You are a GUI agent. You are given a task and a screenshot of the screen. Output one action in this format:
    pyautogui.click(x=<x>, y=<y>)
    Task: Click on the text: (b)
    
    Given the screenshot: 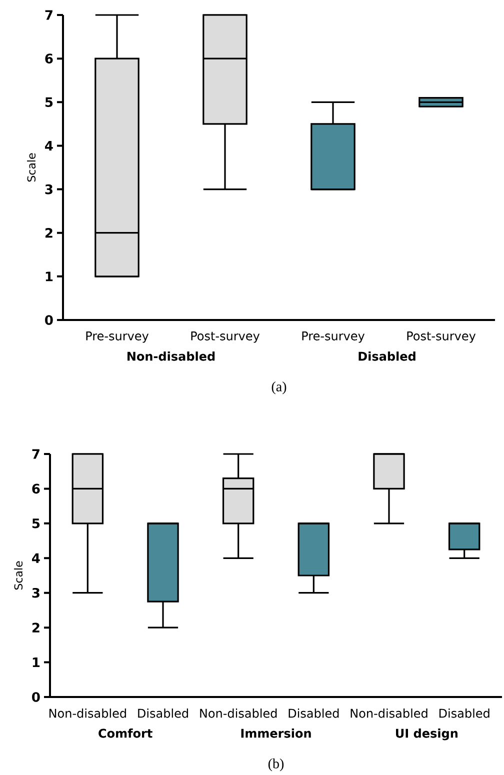 What is the action you would take?
    pyautogui.click(x=276, y=765)
    